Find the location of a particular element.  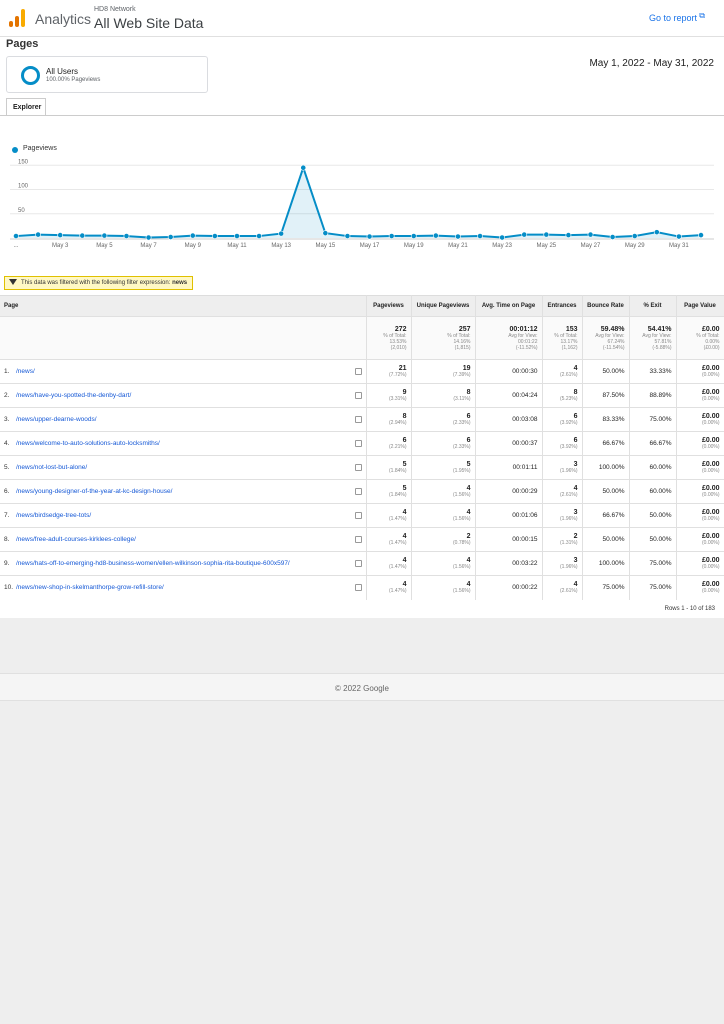

total-cell: 00:01:12 Avg for View: 00:01:22 (-11.52%) is located at coordinates (509, 338).